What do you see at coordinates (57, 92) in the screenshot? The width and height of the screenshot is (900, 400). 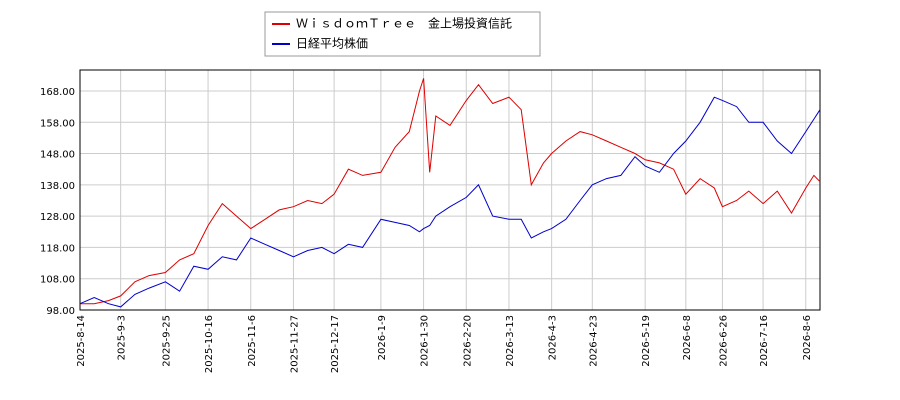 I see `y-tick-label: 168.00` at bounding box center [57, 92].